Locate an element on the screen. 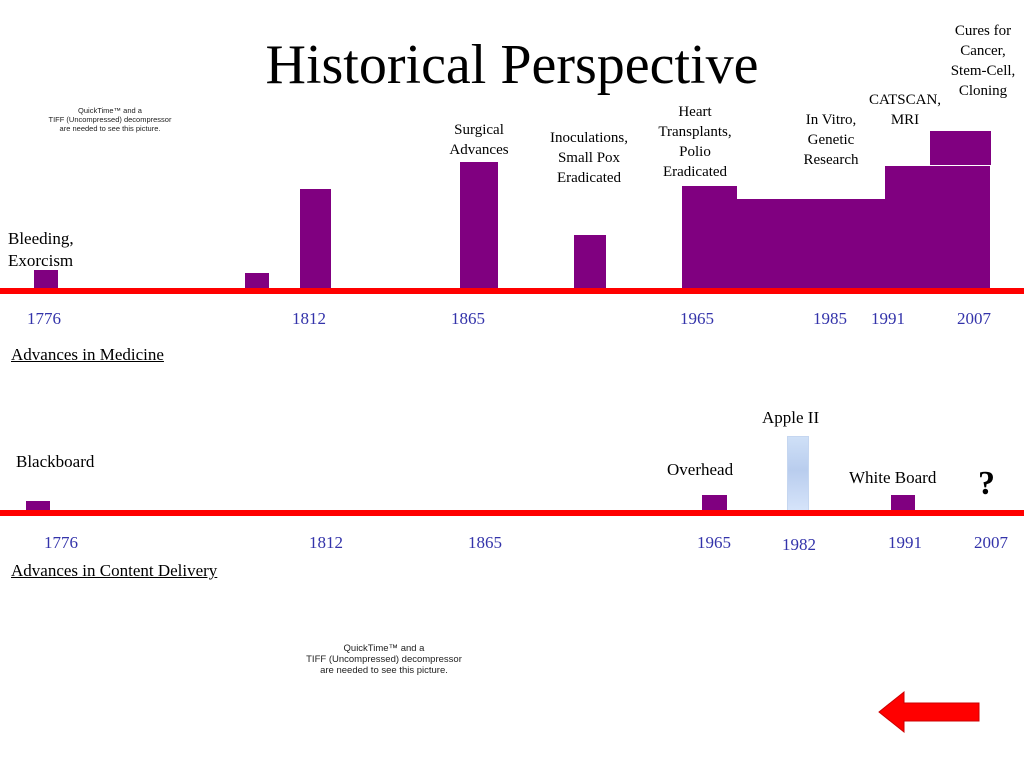  bar-heart-transplants is located at coordinates (709, 238).